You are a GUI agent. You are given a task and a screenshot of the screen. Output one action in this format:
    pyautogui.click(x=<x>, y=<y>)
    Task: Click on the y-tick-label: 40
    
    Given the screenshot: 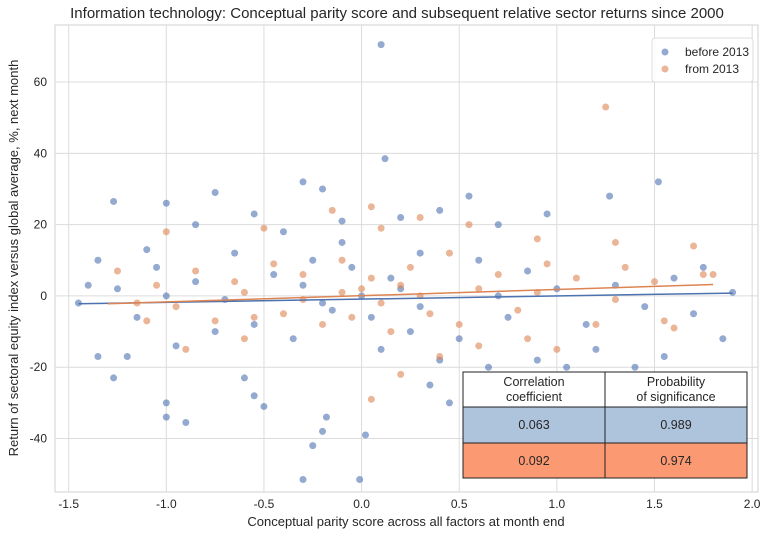 What is the action you would take?
    pyautogui.click(x=41, y=153)
    